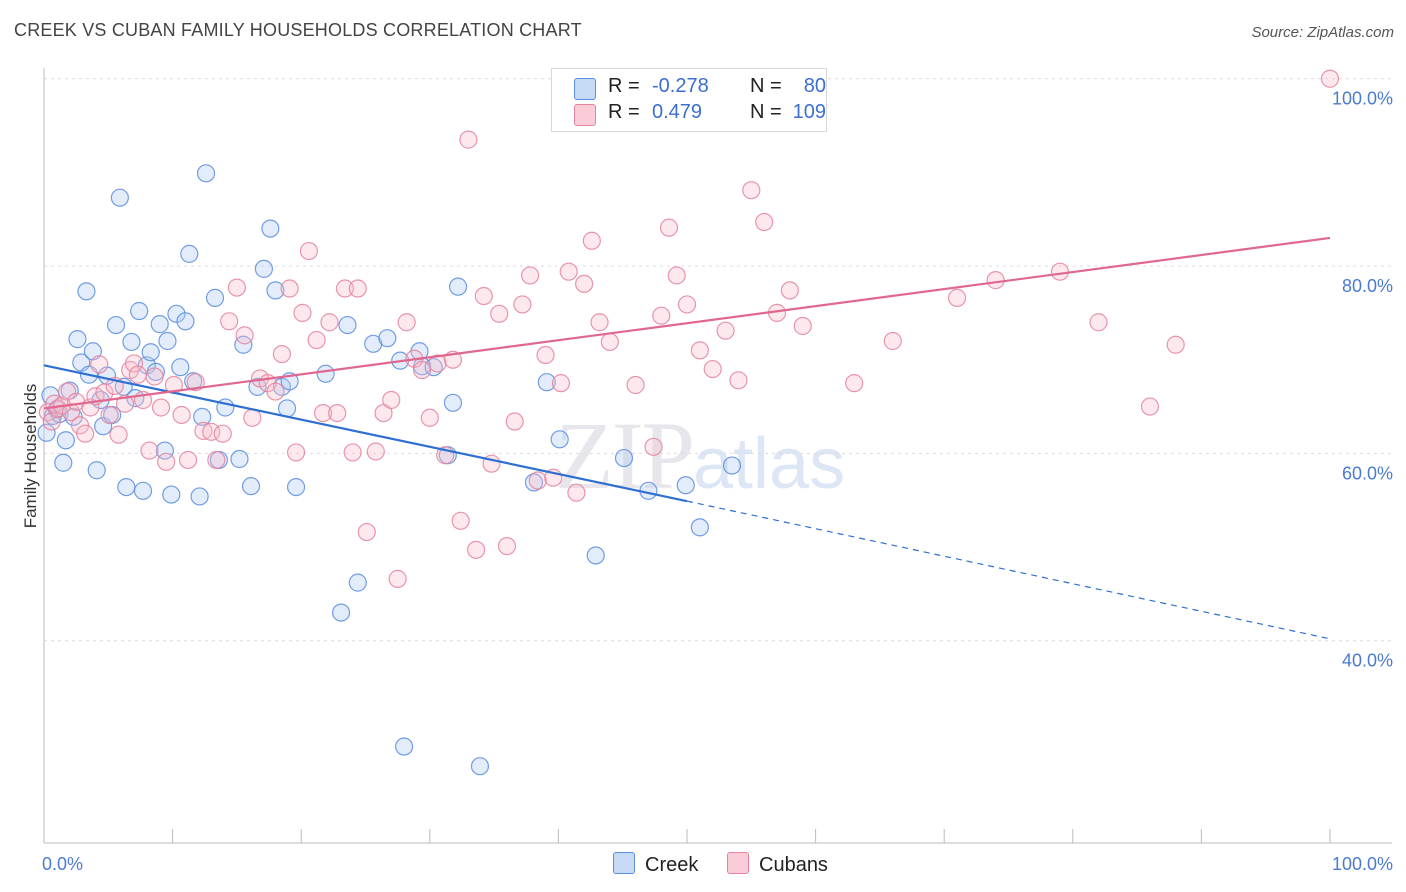 This screenshot has width=1406, height=892. I want to click on x-tick-label: 0.0%, so click(62, 864).